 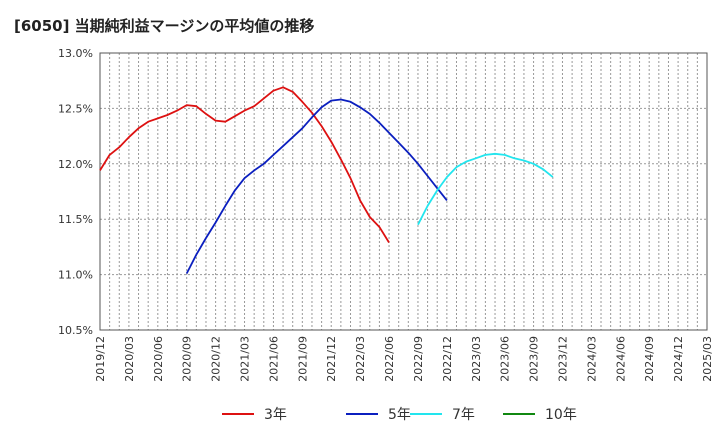 What do you see at coordinates (561, 415) in the screenshot?
I see `legend-label: 10年` at bounding box center [561, 415].